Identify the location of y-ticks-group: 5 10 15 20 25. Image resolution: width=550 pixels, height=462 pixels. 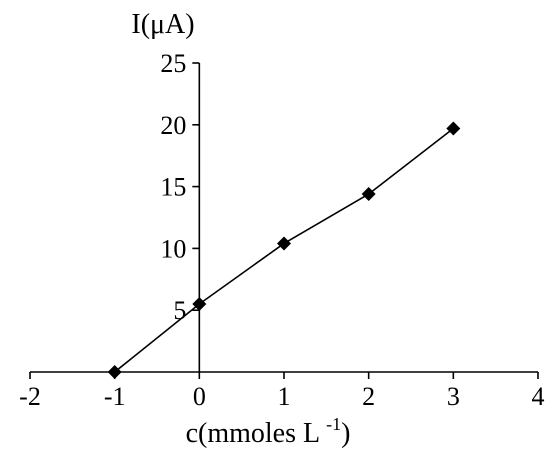
(180, 187).